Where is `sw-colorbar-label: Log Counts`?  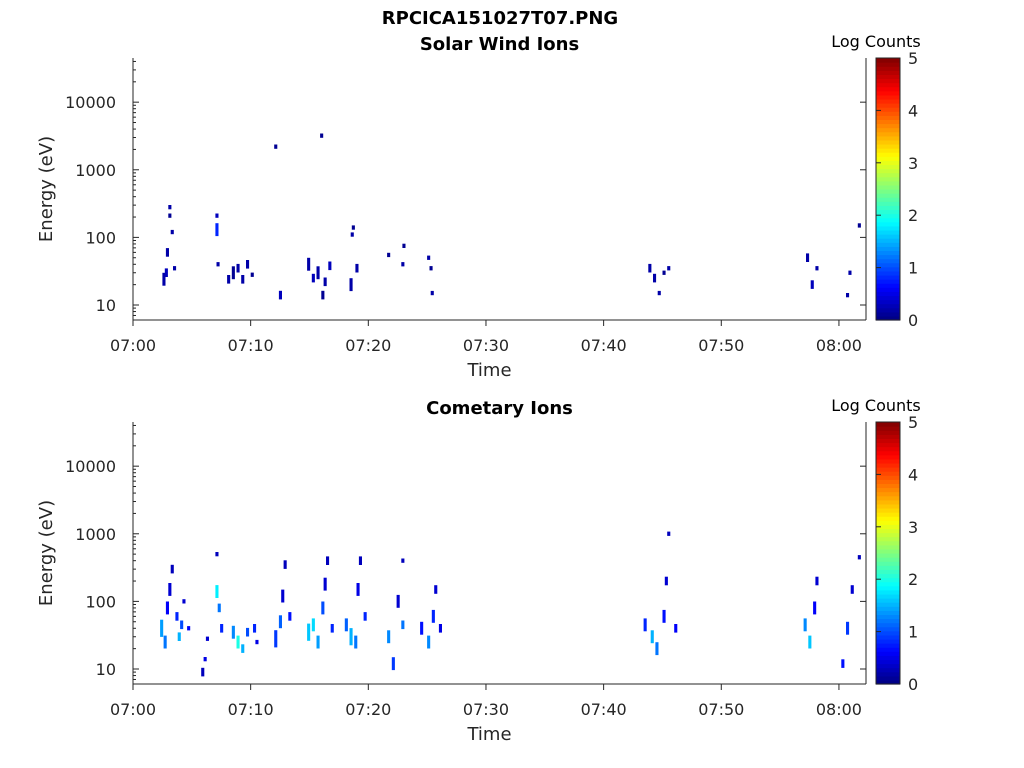 sw-colorbar-label: Log Counts is located at coordinates (876, 41).